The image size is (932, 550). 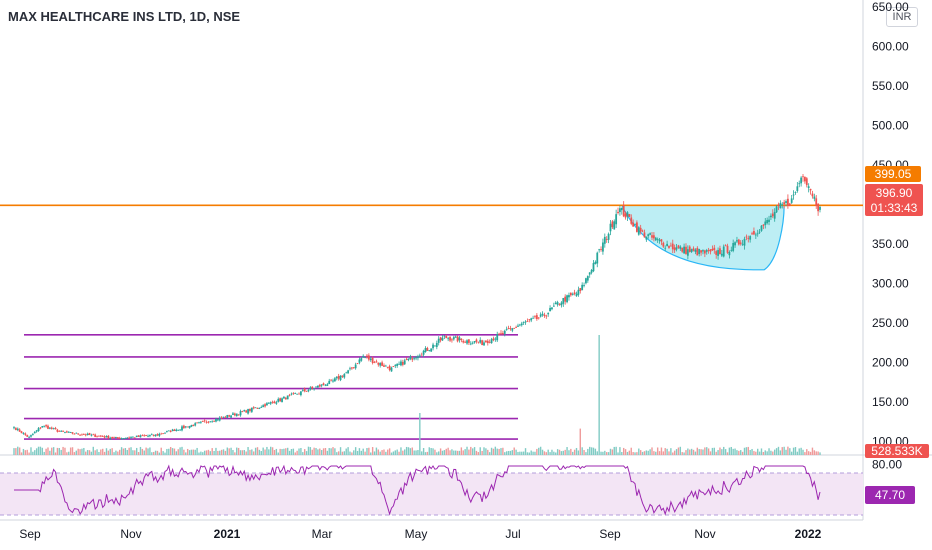 I want to click on currency-selector: INR, so click(x=902, y=17).